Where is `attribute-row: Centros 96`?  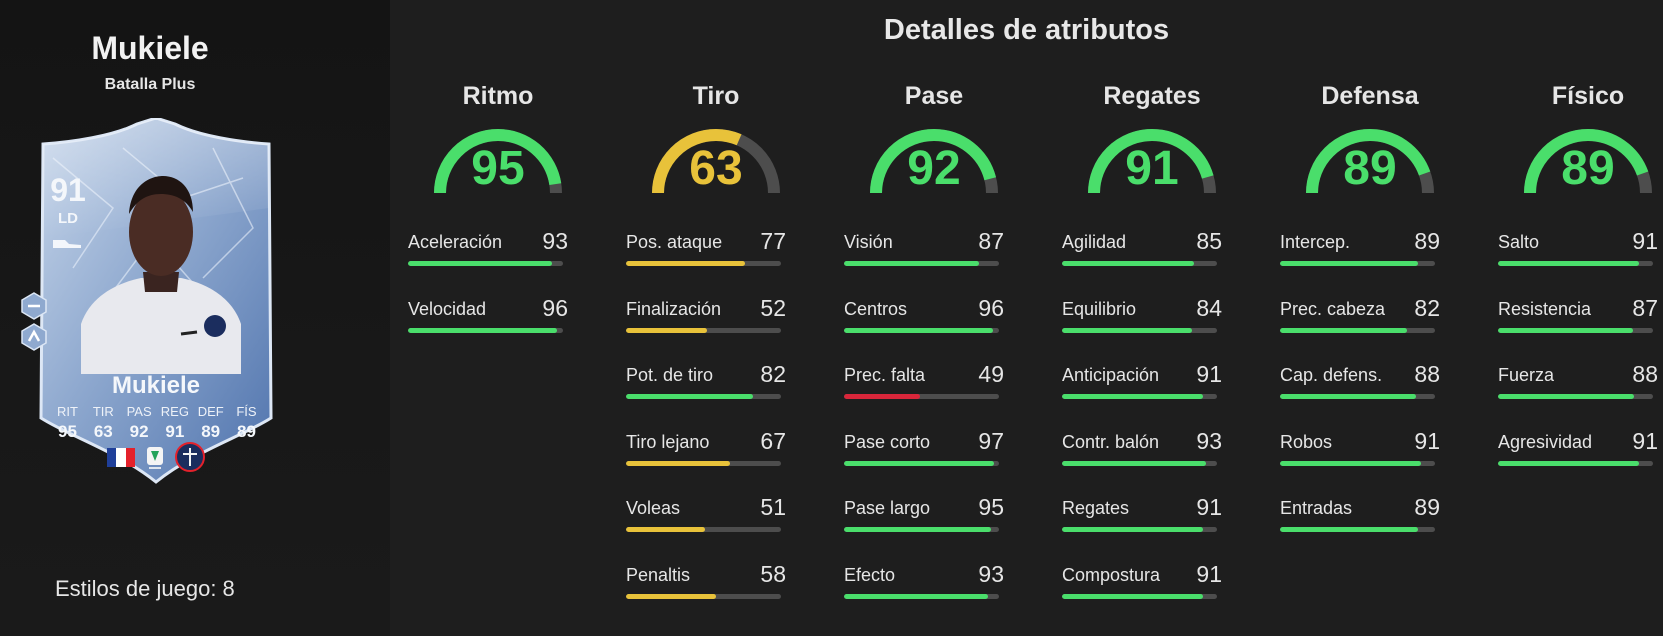
attribute-row: Centros 96 is located at coordinates (924, 317).